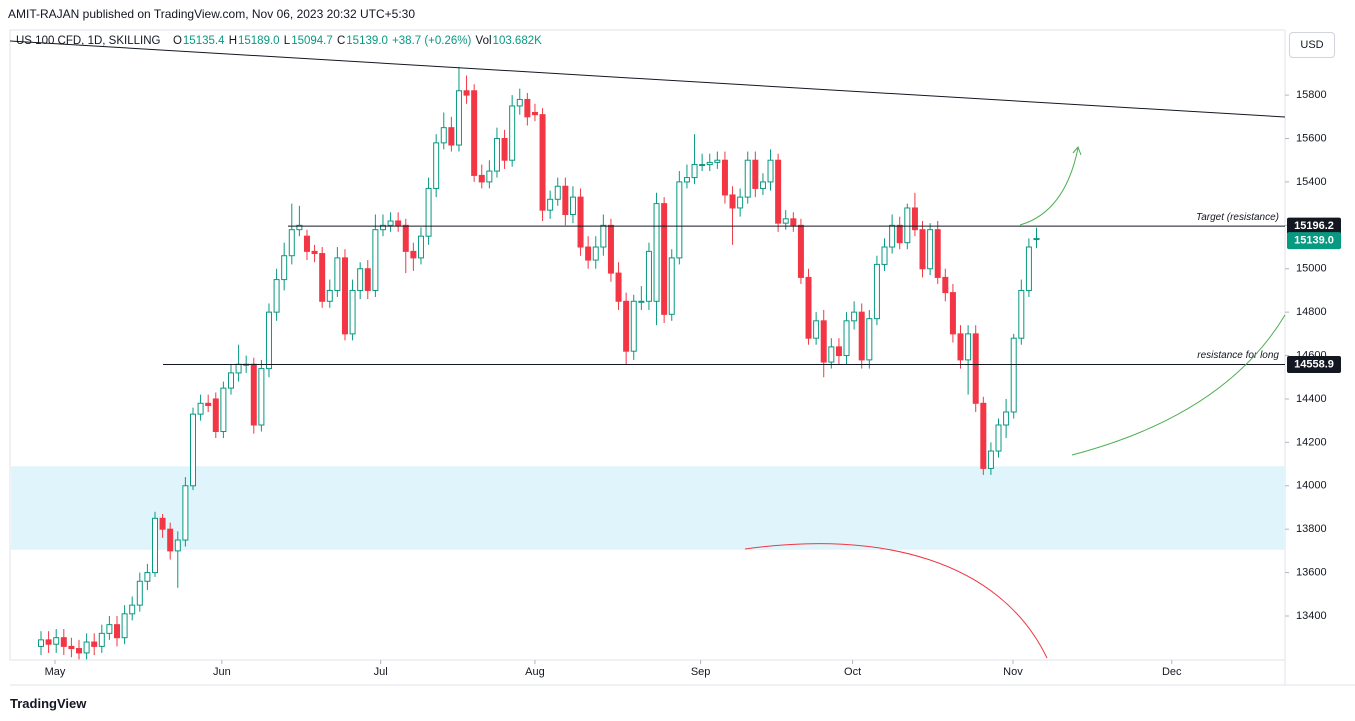  I want to click on volume-value: 103.682K, so click(517, 41).